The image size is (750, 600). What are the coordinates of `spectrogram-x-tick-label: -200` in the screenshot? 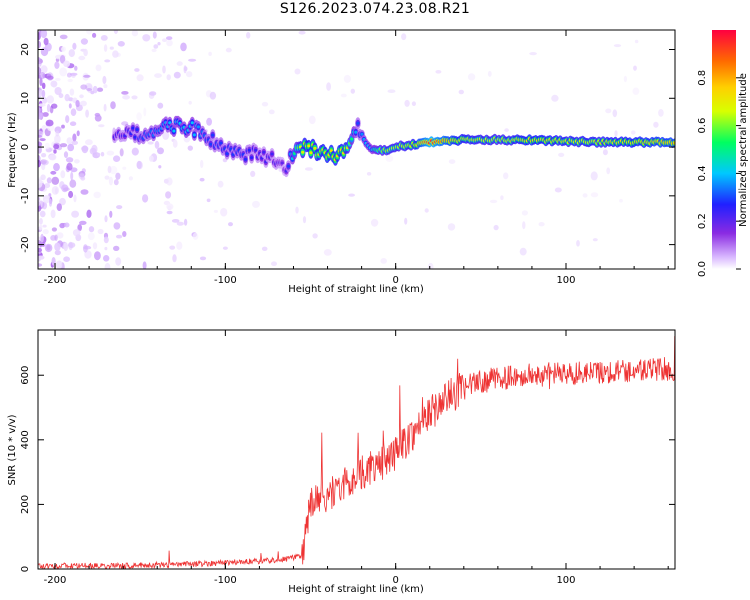 It's located at (55, 280).